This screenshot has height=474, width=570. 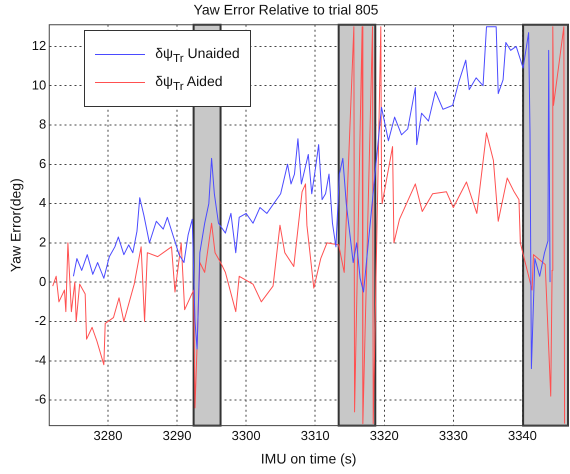 I want to click on y-tick-label: -2, so click(x=40, y=320).